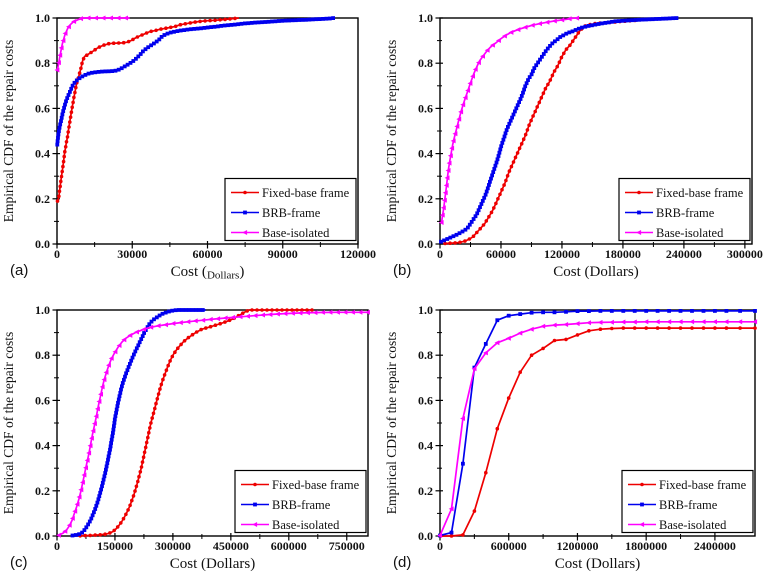  Describe the element at coordinates (57, 546) in the screenshot. I see `x-tick-label: 0` at that location.